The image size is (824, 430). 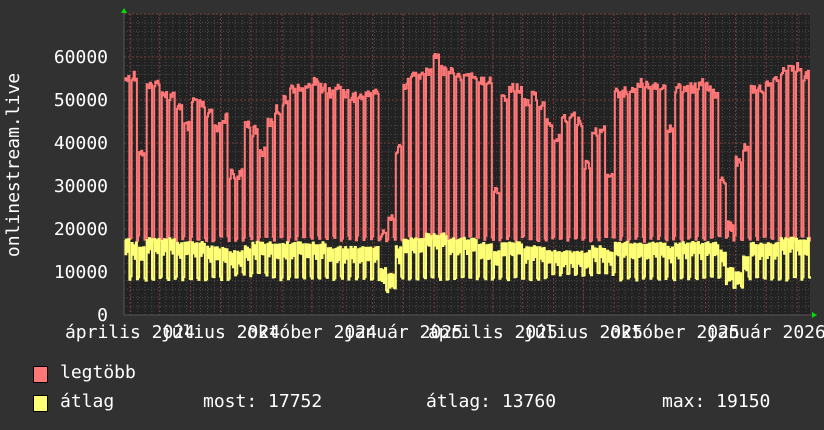 What do you see at coordinates (81, 186) in the screenshot?
I see `y-tick-label: 30000` at bounding box center [81, 186].